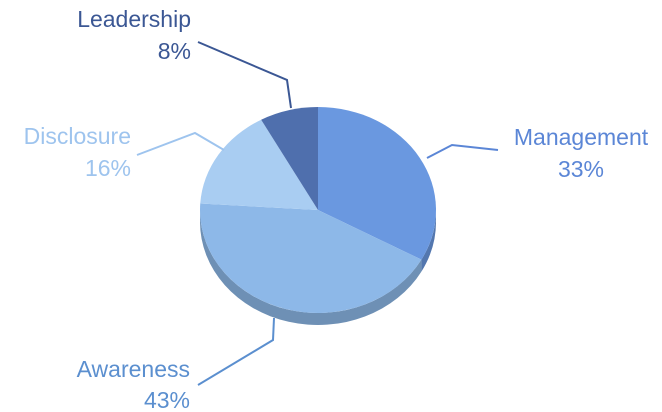  Describe the element at coordinates (133, 369) in the screenshot. I see `data-label-awareness: Awareness` at that location.